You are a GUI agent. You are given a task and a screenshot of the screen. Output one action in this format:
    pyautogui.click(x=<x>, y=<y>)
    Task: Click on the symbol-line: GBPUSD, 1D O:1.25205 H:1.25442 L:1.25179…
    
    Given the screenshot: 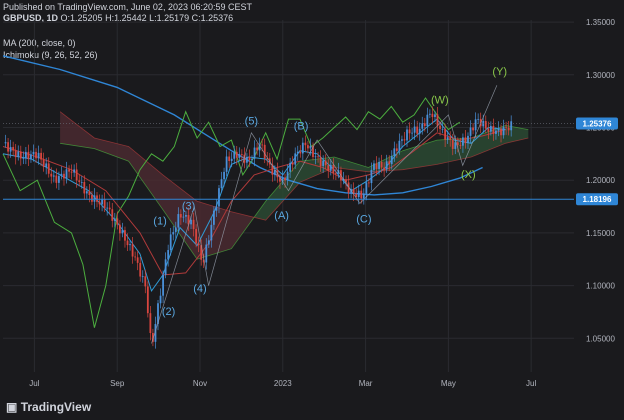 What is the action you would take?
    pyautogui.click(x=118, y=18)
    